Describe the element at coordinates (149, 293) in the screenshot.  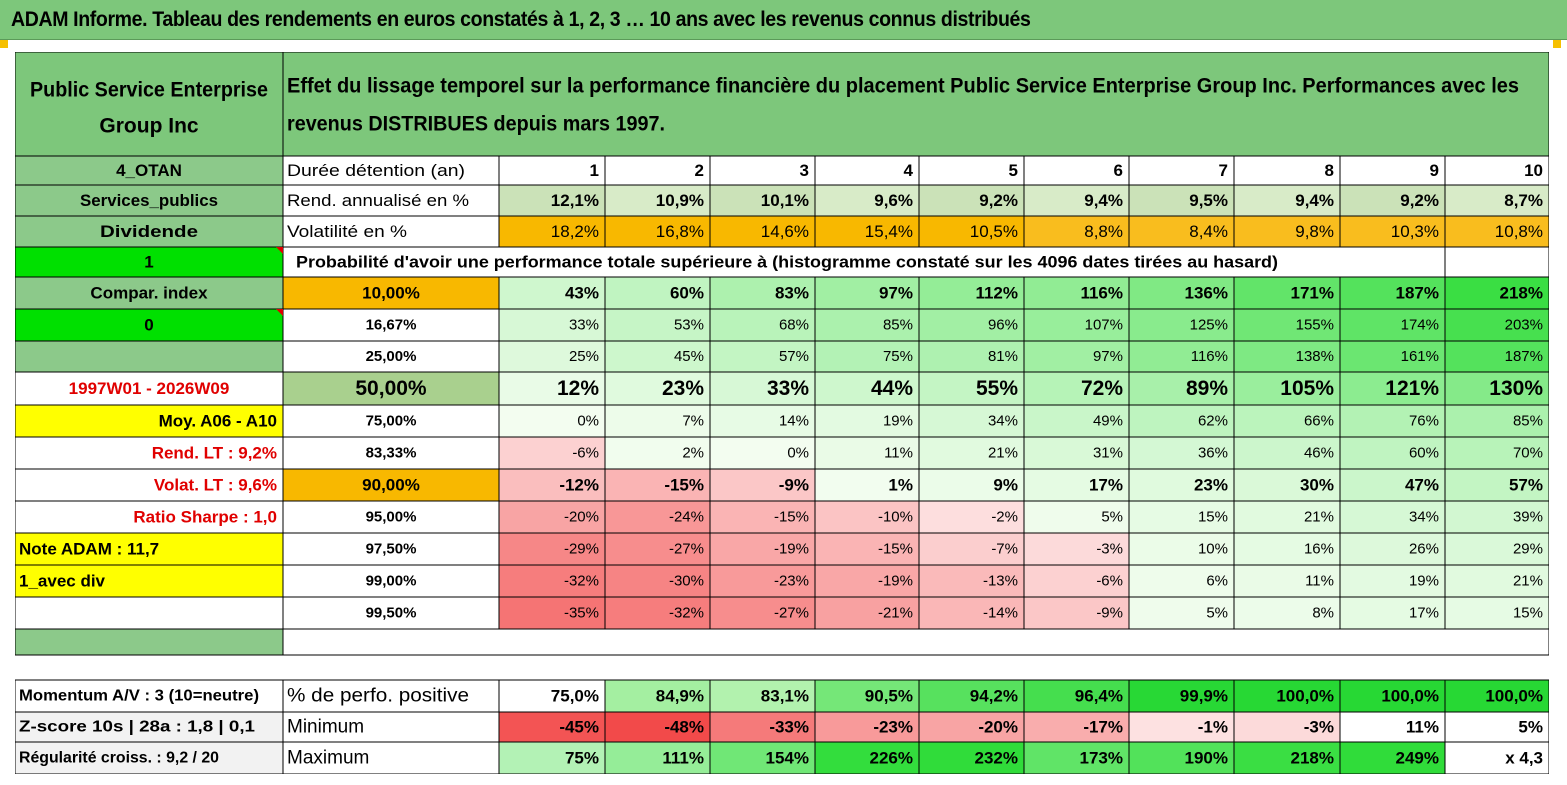
I see `side-label: Compar. index` at that location.